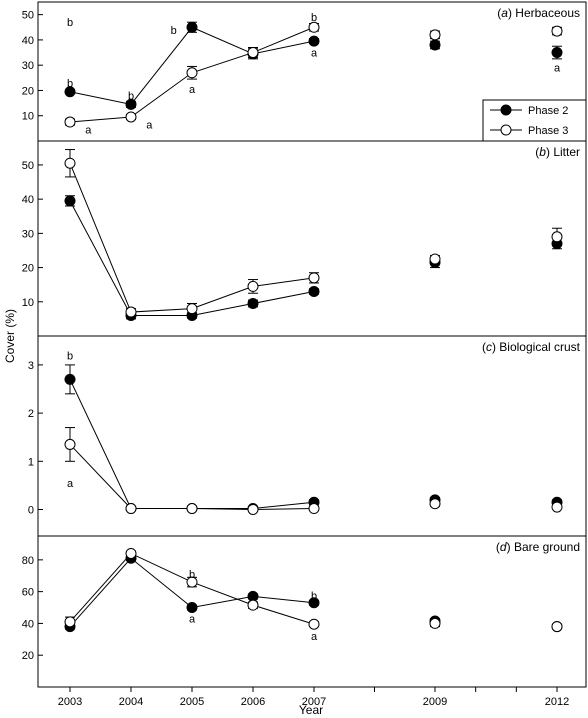 The image size is (588, 718). I want to click on legend: Phase 2 Phase 3, so click(534, 120).